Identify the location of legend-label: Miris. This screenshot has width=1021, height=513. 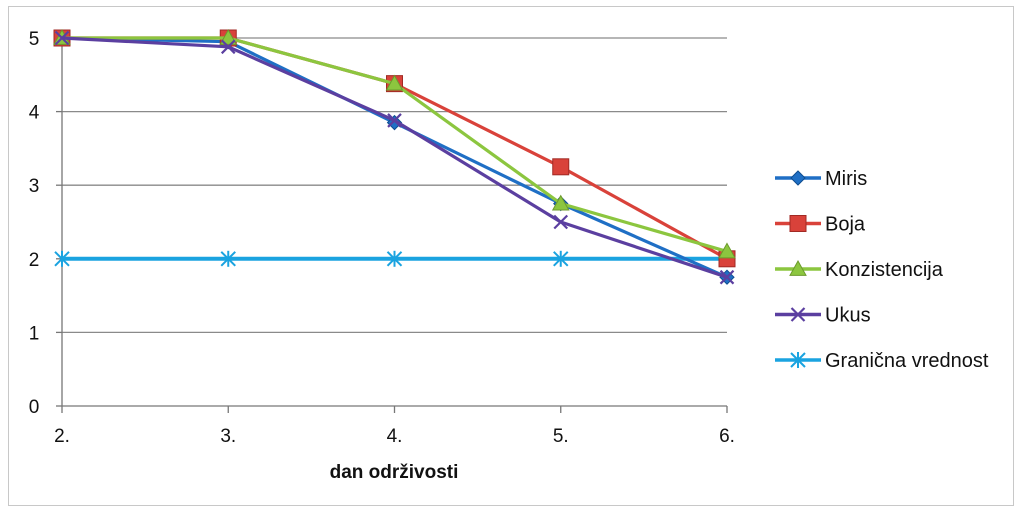
(846, 179).